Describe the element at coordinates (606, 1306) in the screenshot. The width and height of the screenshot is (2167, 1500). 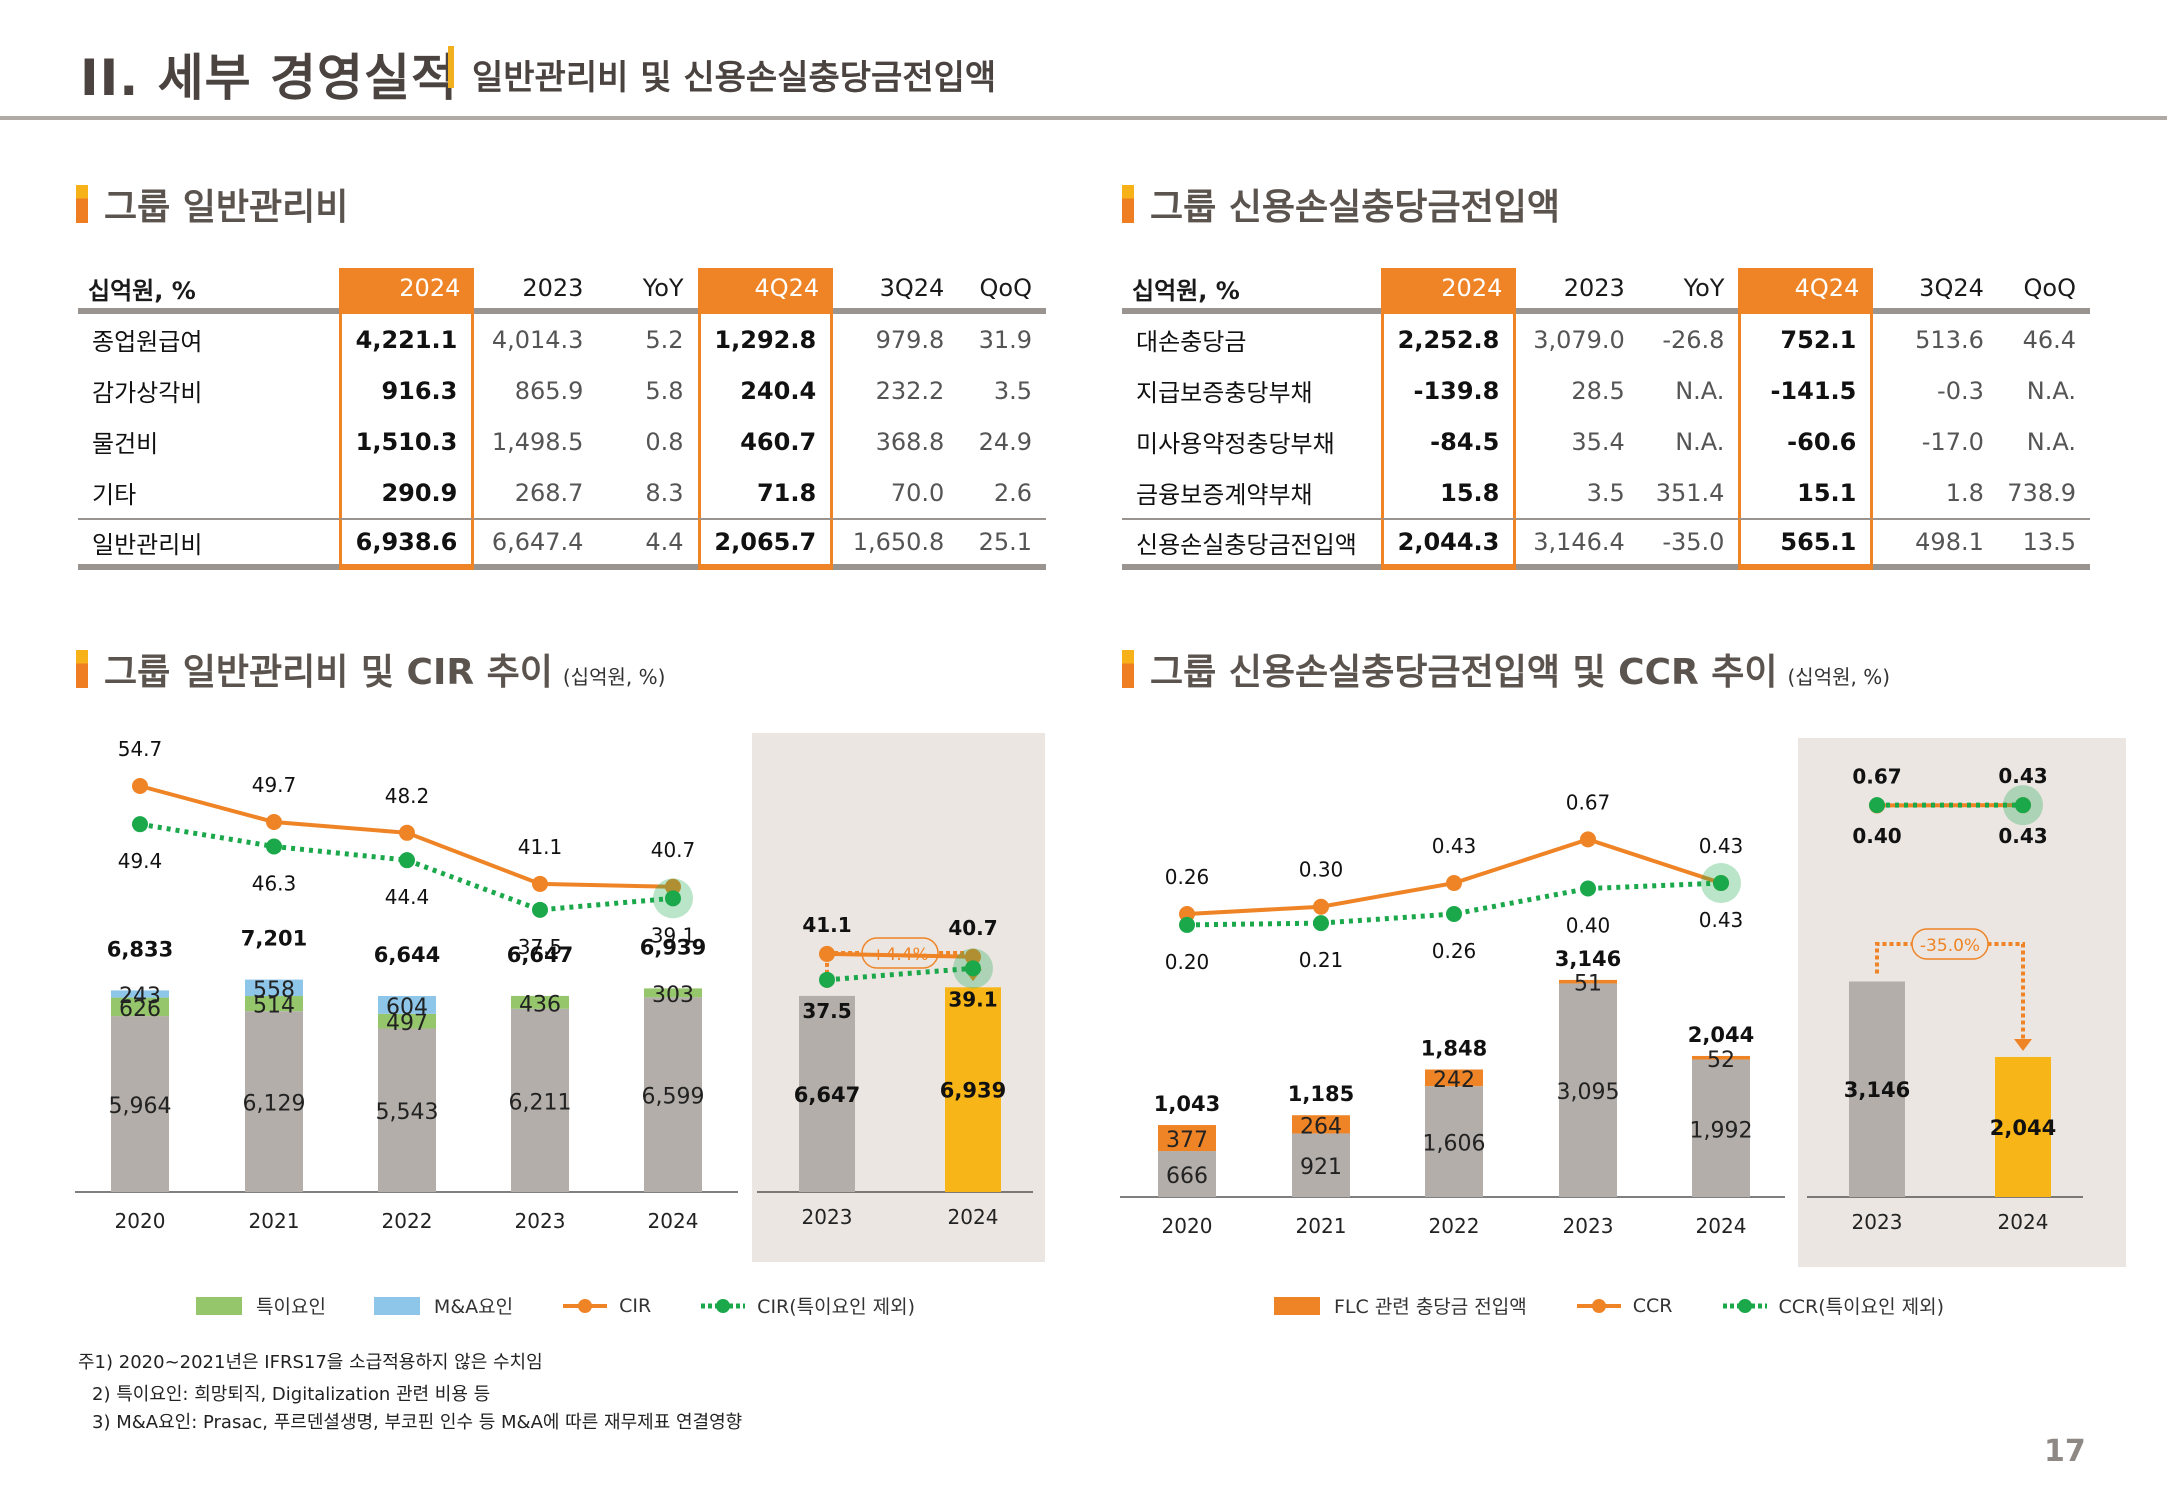
I see `legend-item-cir: CIR` at that location.